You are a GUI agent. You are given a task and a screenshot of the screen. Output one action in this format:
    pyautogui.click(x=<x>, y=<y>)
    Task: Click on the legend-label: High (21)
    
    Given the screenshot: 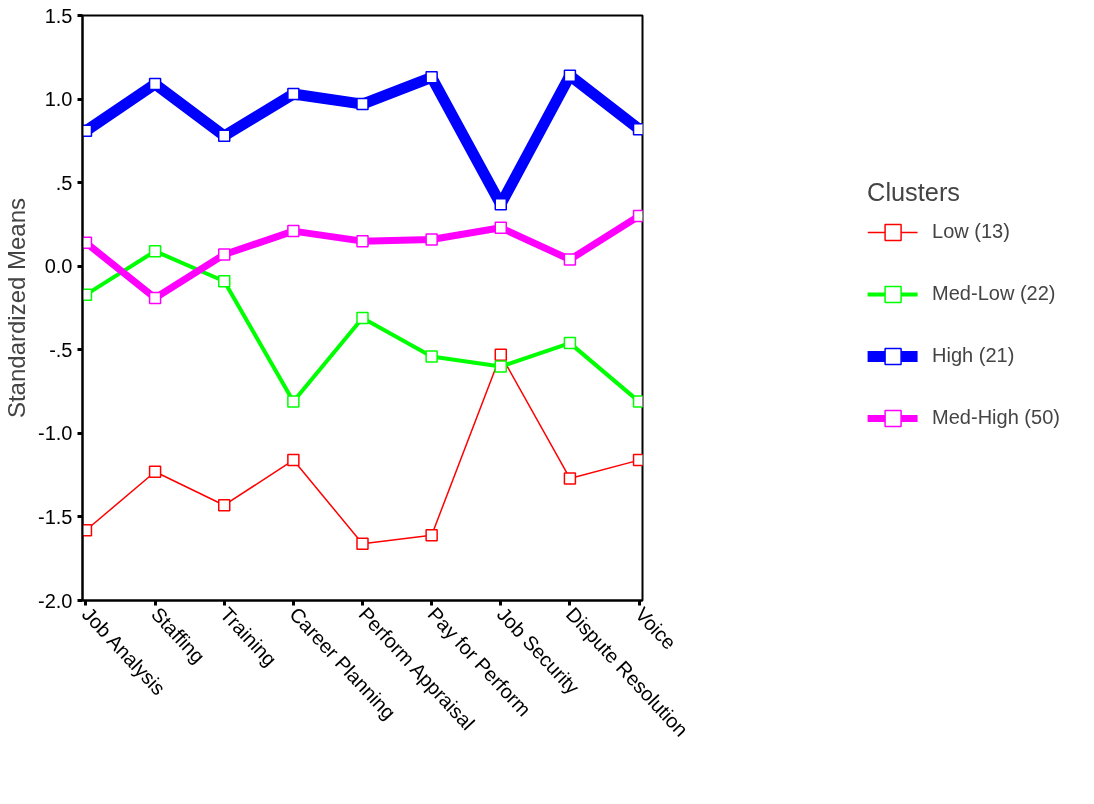 What is the action you would take?
    pyautogui.click(x=973, y=355)
    